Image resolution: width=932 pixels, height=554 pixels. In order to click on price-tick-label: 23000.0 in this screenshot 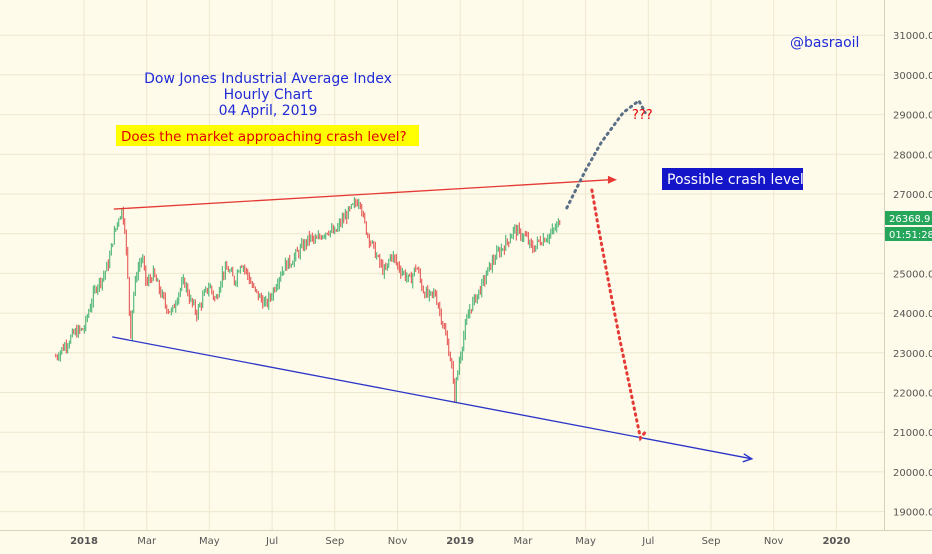, I will do `click(912, 354)`.